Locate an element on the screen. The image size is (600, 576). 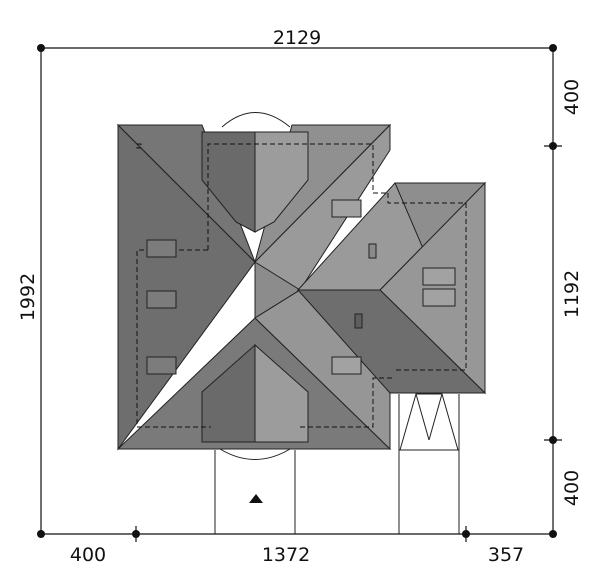
carport-brace-right is located at coordinates (435, 417).